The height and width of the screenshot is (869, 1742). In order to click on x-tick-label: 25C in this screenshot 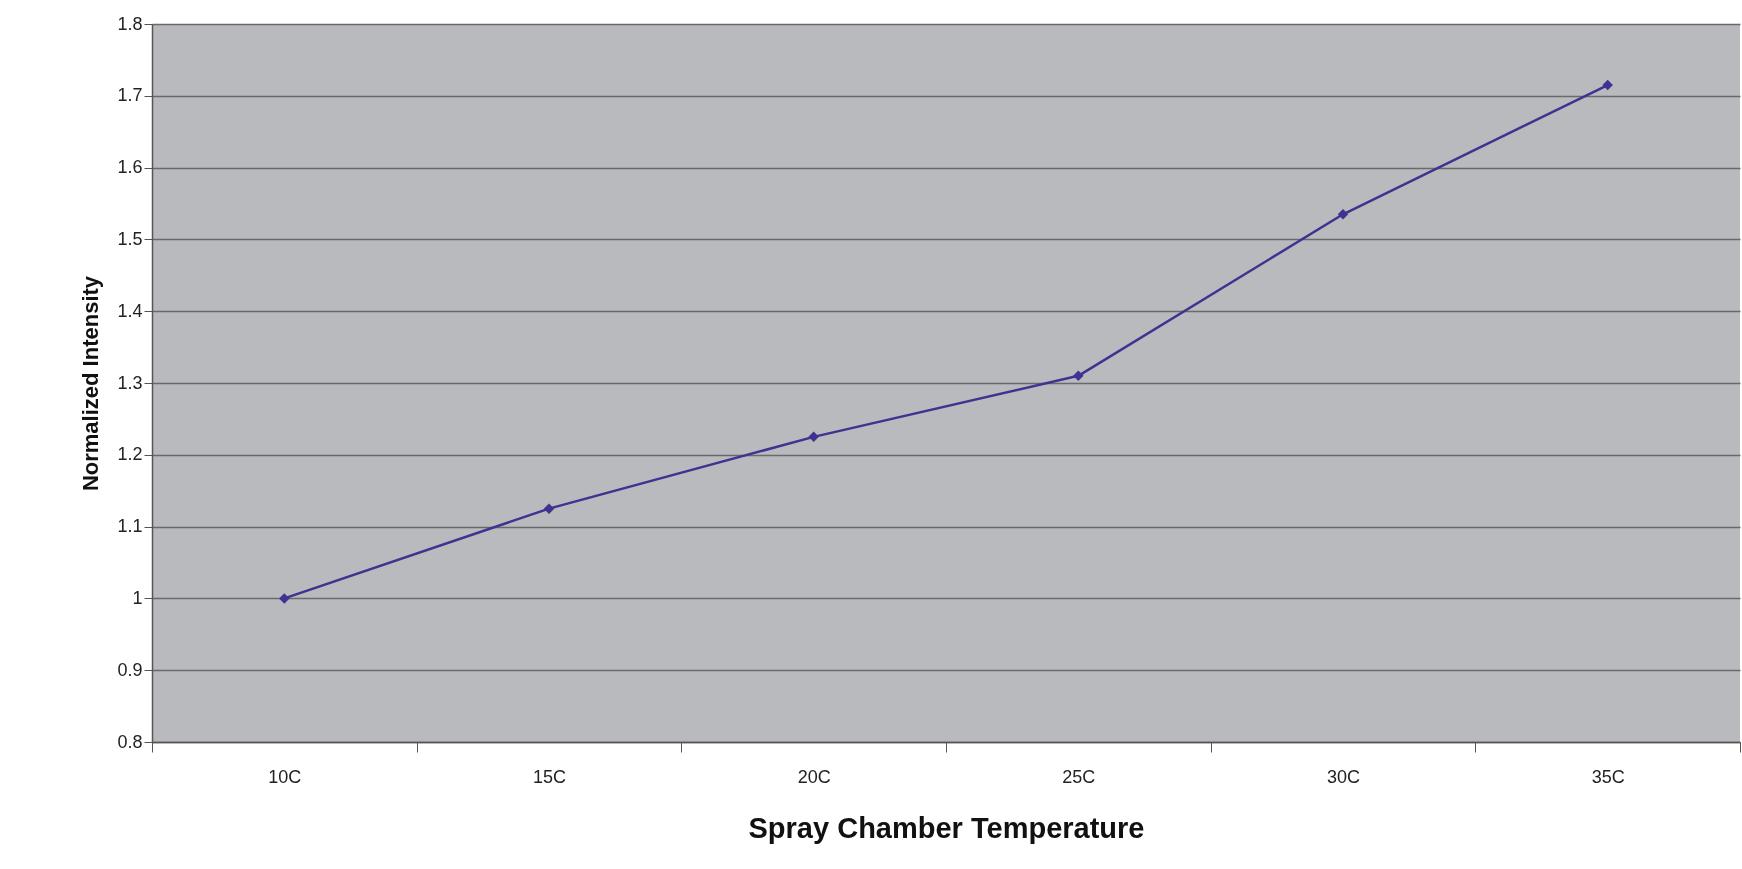, I will do `click(1079, 776)`.